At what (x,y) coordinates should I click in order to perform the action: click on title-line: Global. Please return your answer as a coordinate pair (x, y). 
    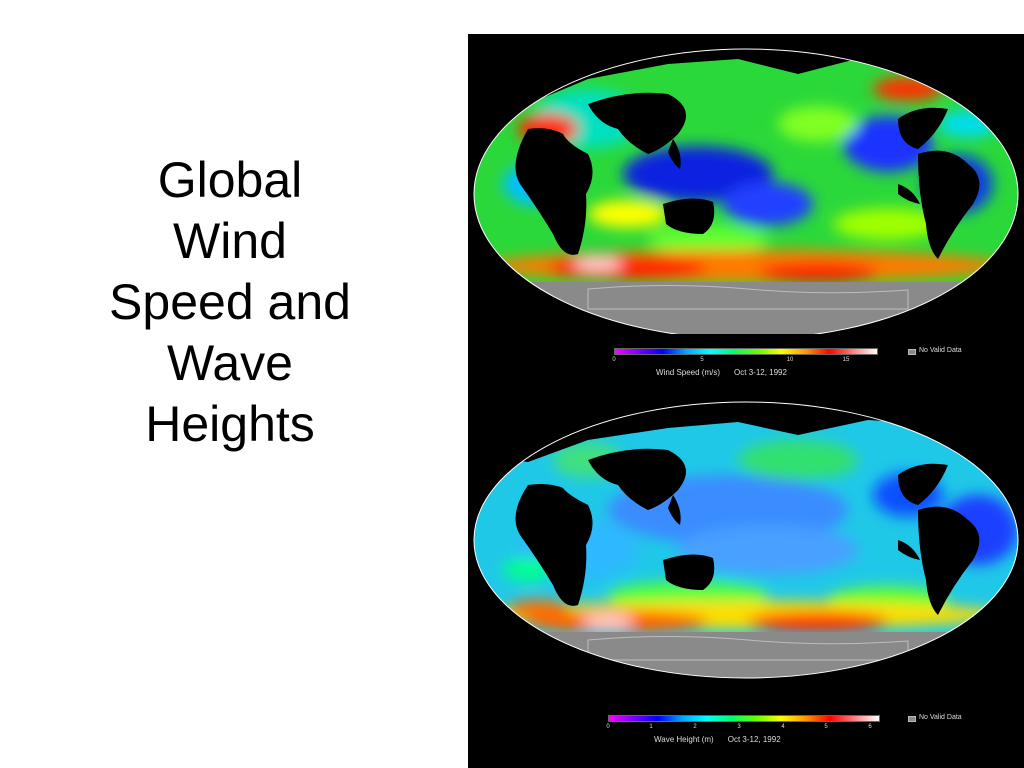
    Looking at the image, I should click on (230, 180).